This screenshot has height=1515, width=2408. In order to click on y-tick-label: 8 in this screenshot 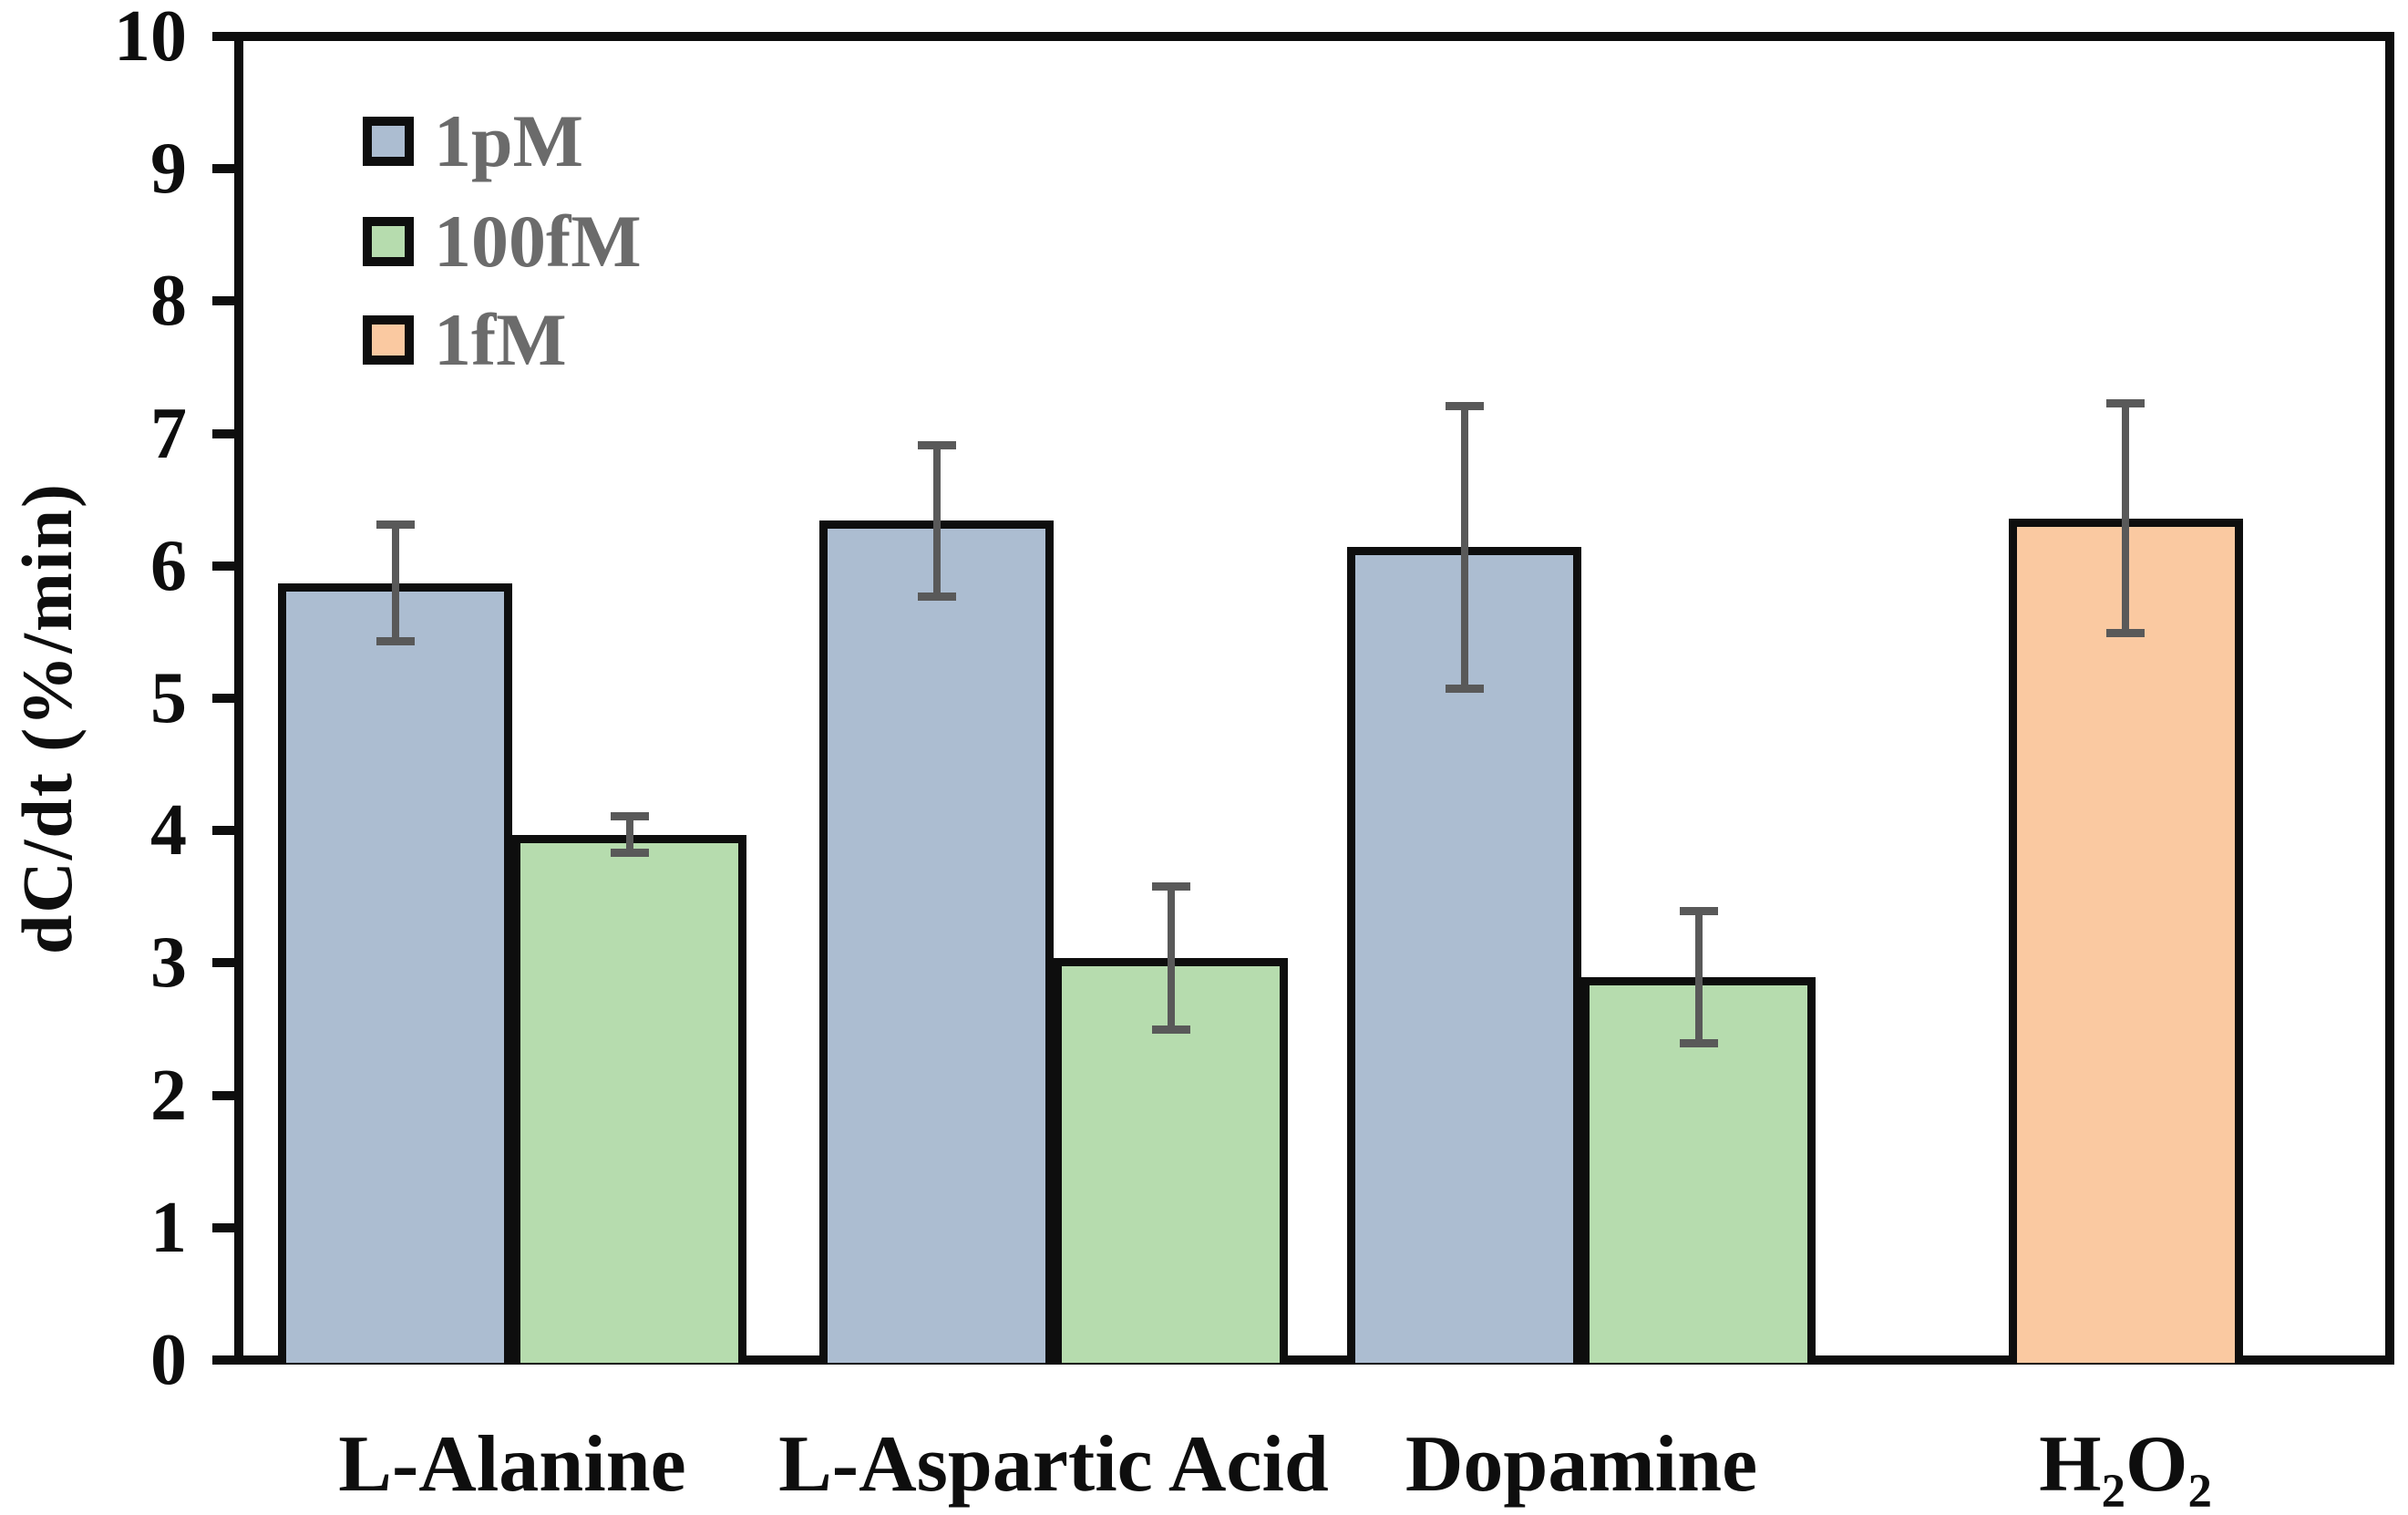, I will do `click(169, 301)`.